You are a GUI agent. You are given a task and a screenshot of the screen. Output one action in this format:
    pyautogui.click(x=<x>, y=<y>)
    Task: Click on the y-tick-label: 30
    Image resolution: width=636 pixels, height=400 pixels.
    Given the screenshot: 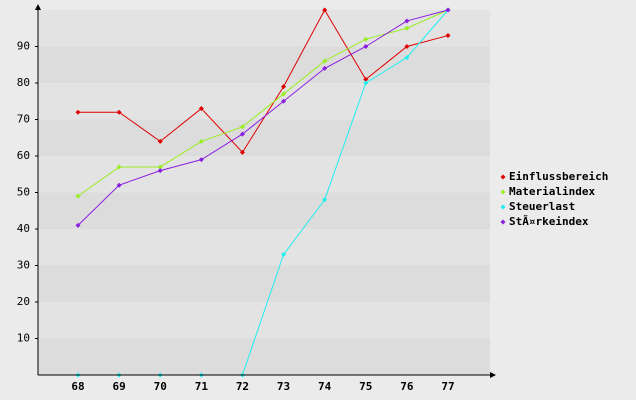 What is the action you would take?
    pyautogui.click(x=23, y=265)
    